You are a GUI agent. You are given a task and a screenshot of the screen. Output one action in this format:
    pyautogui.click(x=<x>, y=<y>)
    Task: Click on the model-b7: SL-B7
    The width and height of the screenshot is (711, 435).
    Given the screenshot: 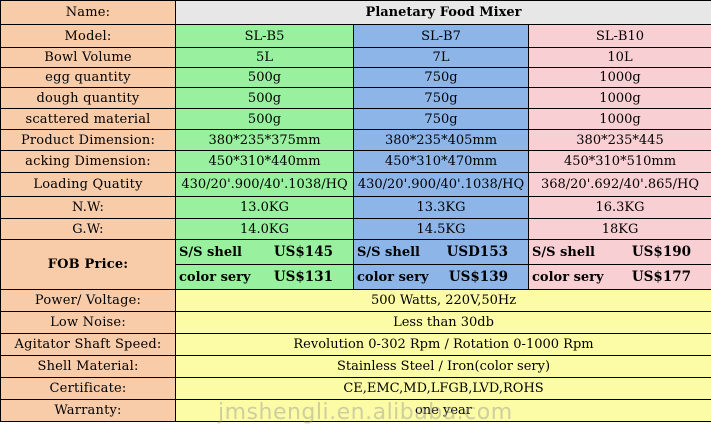 What is the action you would take?
    pyautogui.click(x=441, y=36)
    